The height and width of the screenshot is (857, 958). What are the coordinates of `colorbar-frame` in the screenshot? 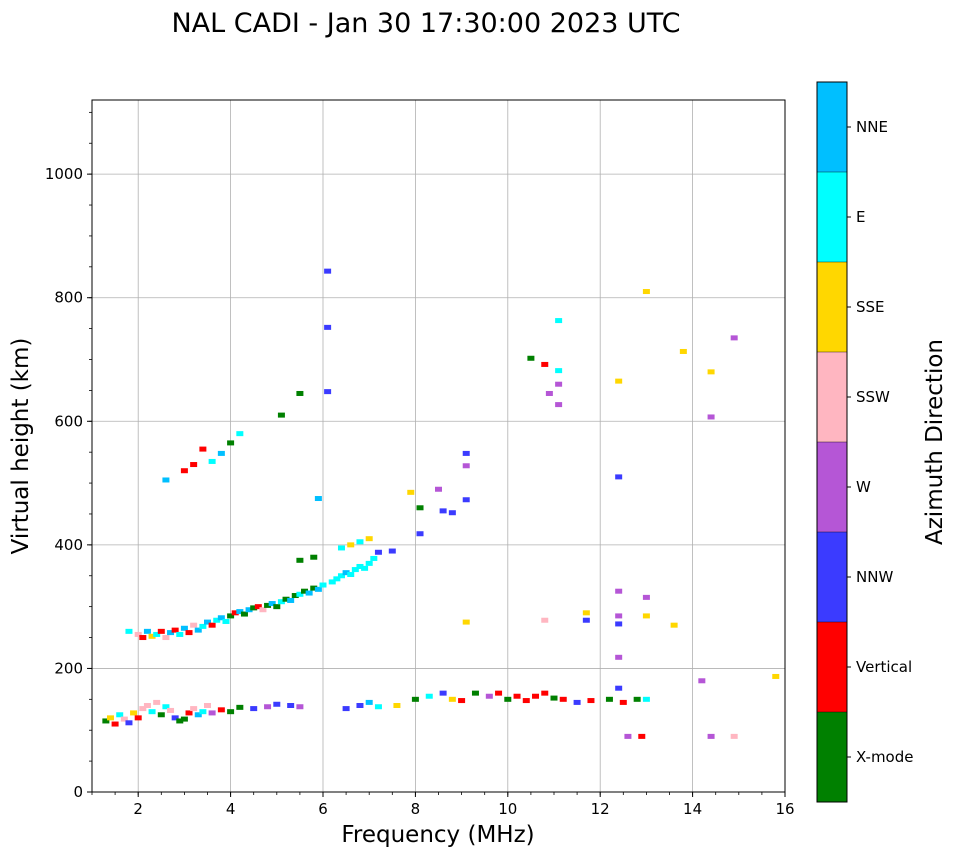 It's located at (832, 442).